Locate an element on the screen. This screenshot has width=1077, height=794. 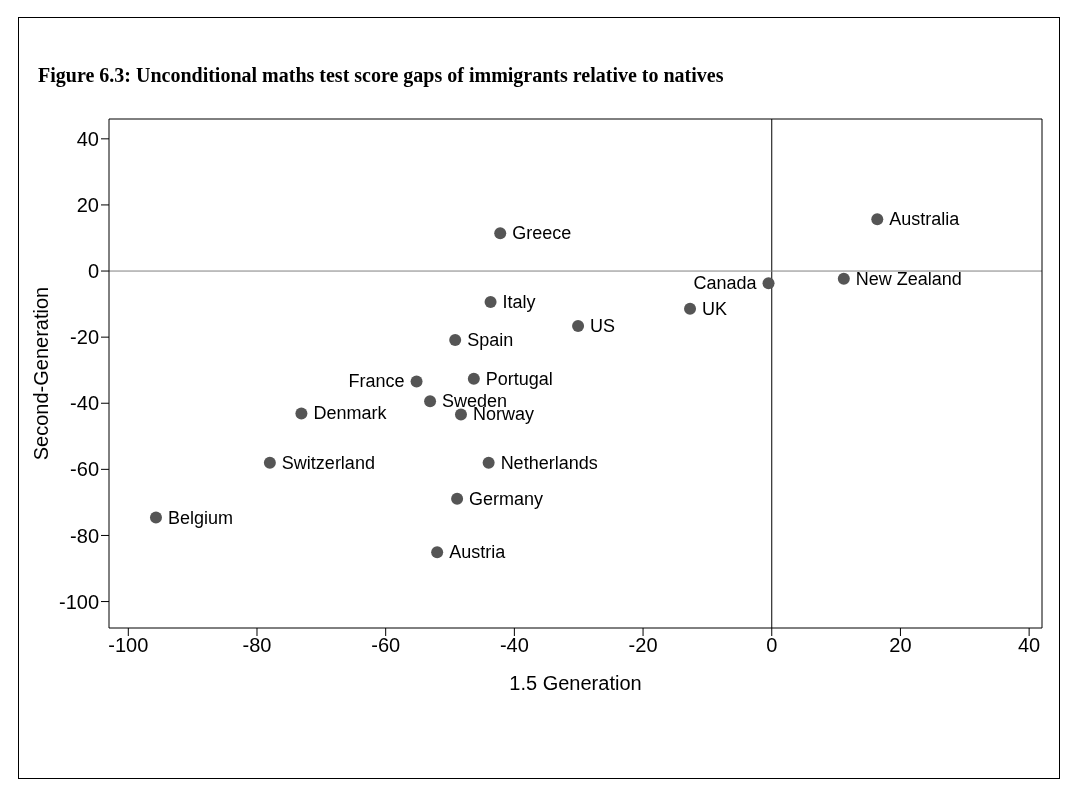
series-label: Denmark is located at coordinates (350, 413).